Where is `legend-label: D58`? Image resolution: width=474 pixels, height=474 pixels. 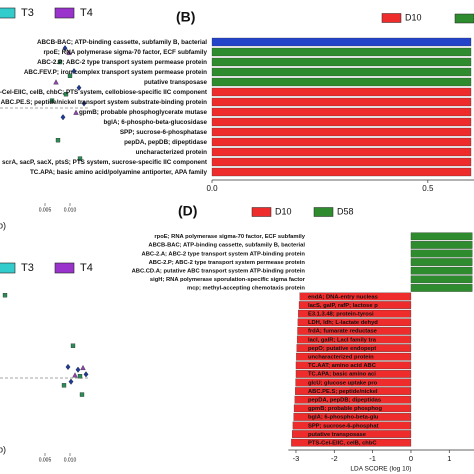 legend-label: D58 is located at coordinates (345, 211).